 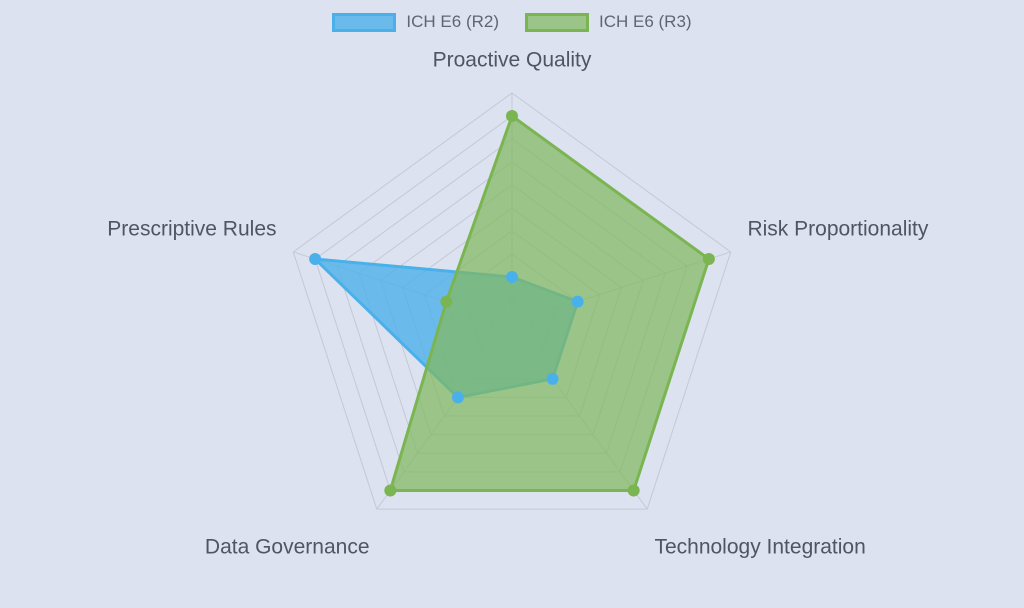 What do you see at coordinates (759, 547) in the screenshot?
I see `axis-label-technology-integration: Technology Integration` at bounding box center [759, 547].